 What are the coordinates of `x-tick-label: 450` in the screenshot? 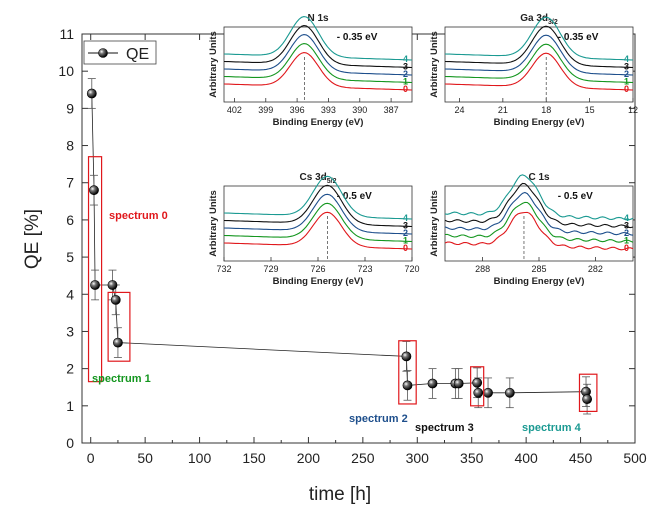 It's located at (581, 458).